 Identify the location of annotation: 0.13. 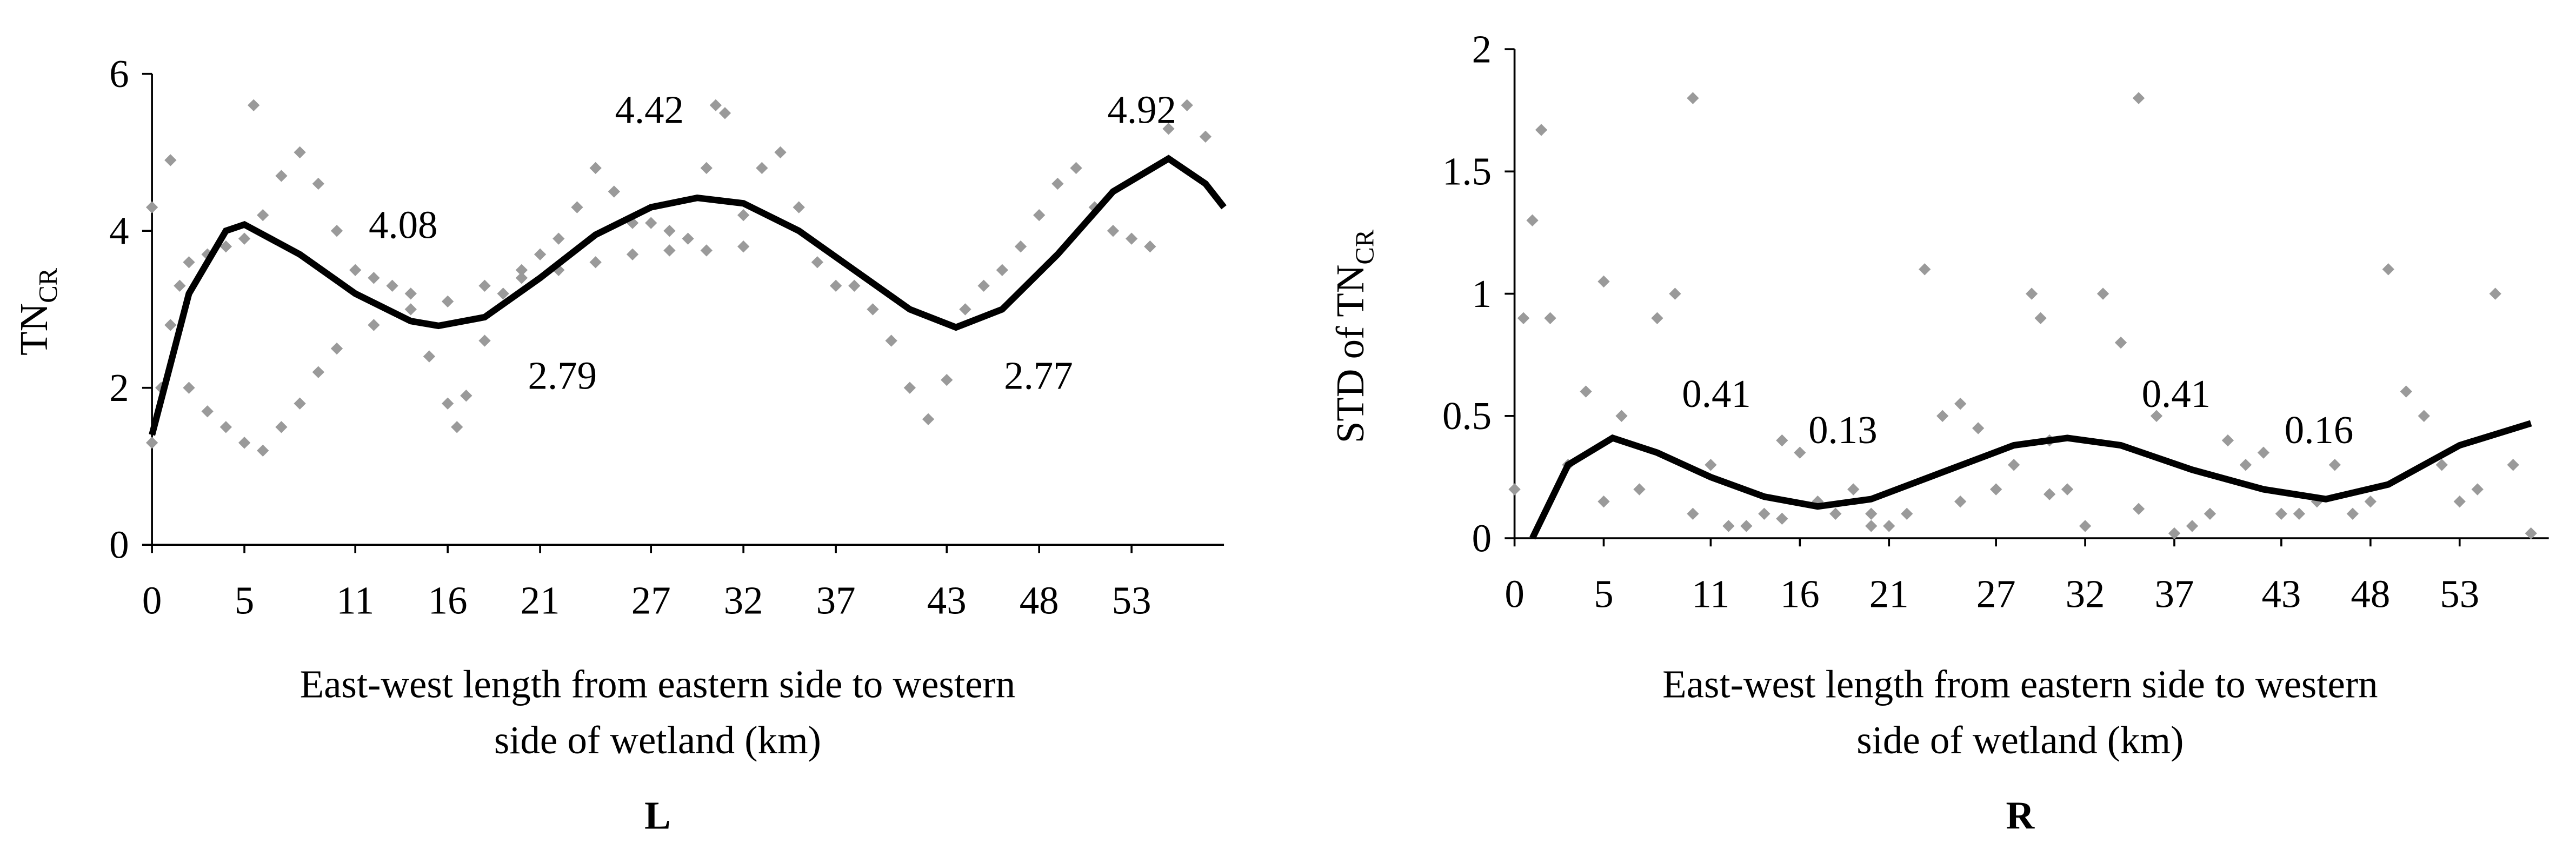
(1843, 430).